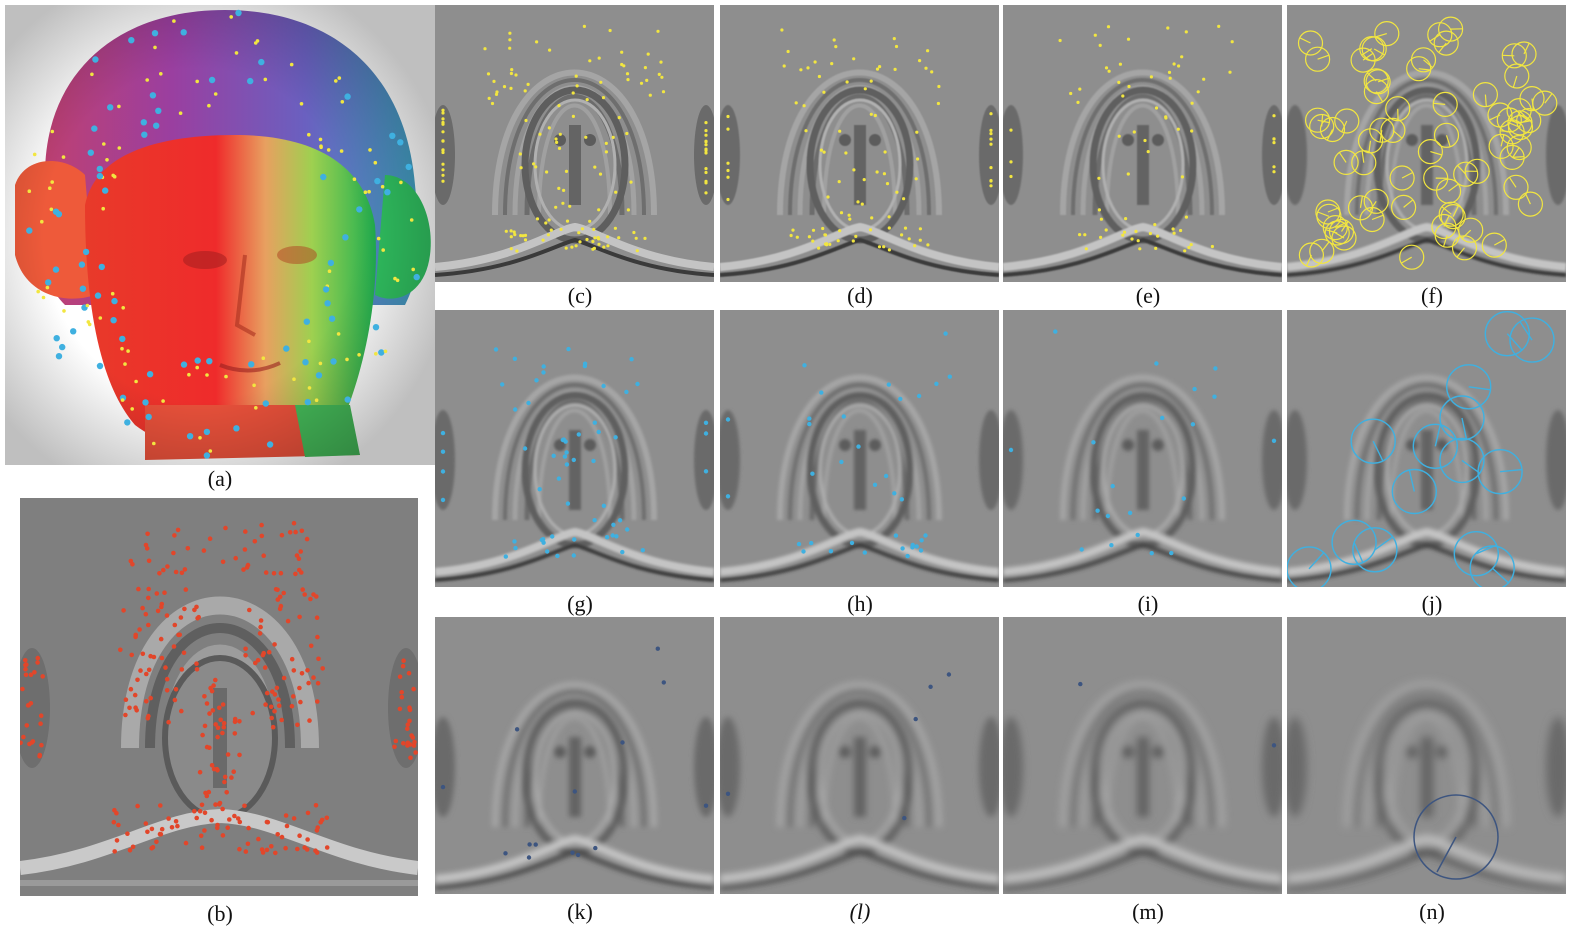  I want to click on panel-render, so click(1426, 448).